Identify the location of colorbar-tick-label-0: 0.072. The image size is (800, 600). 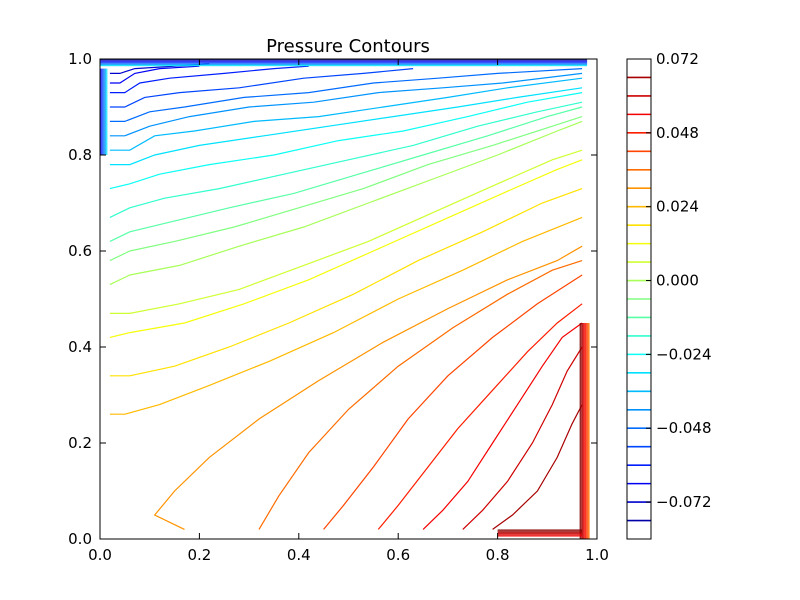
(677, 59).